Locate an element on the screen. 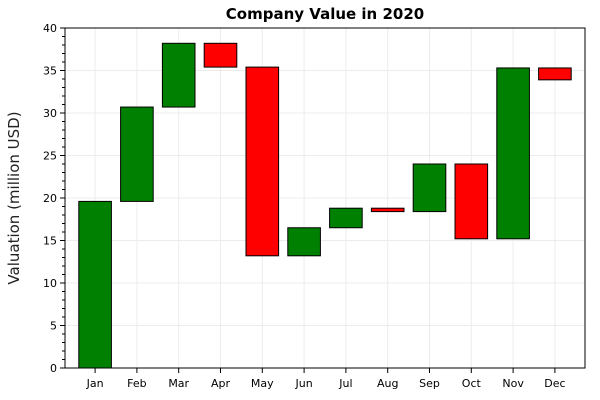  bar-jul is located at coordinates (346, 218).